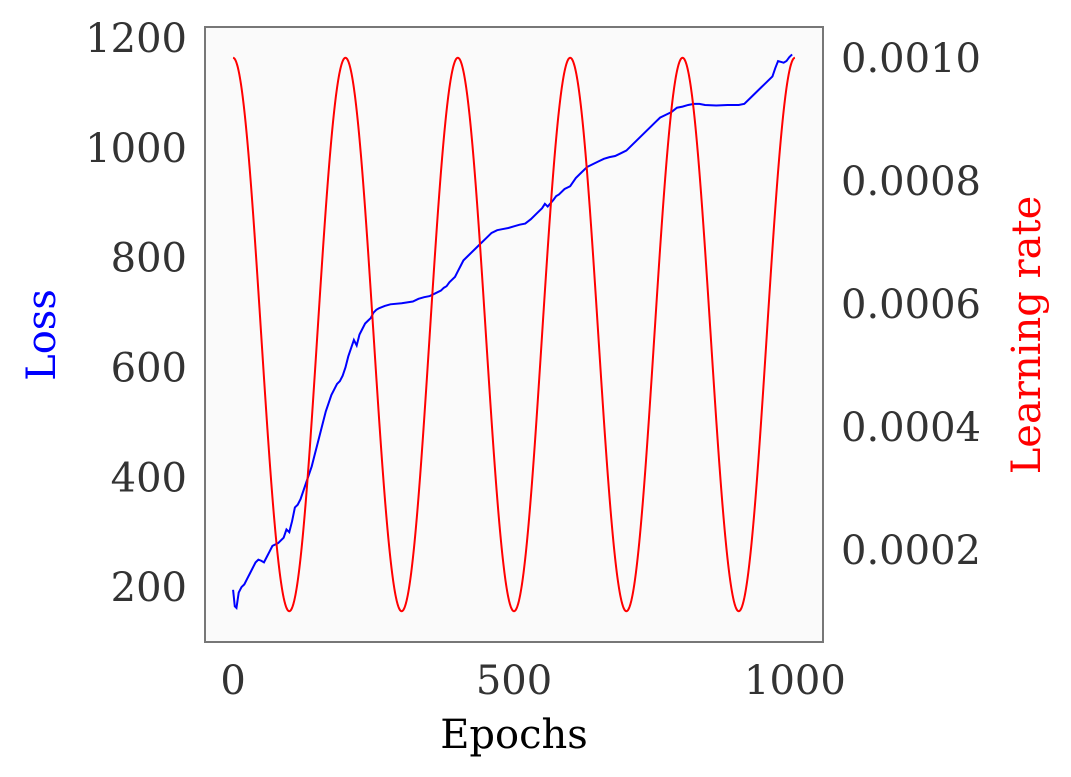  I want to click on x-tick-label: 0, so click(232, 681).